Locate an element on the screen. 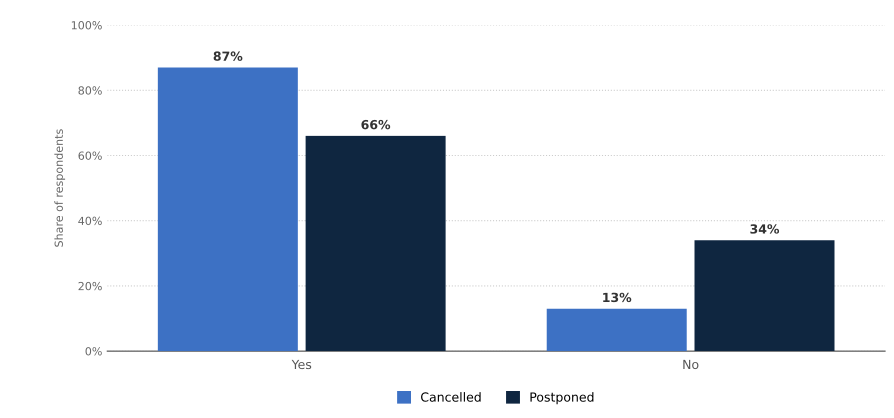  x-tick-label: No is located at coordinates (690, 365).